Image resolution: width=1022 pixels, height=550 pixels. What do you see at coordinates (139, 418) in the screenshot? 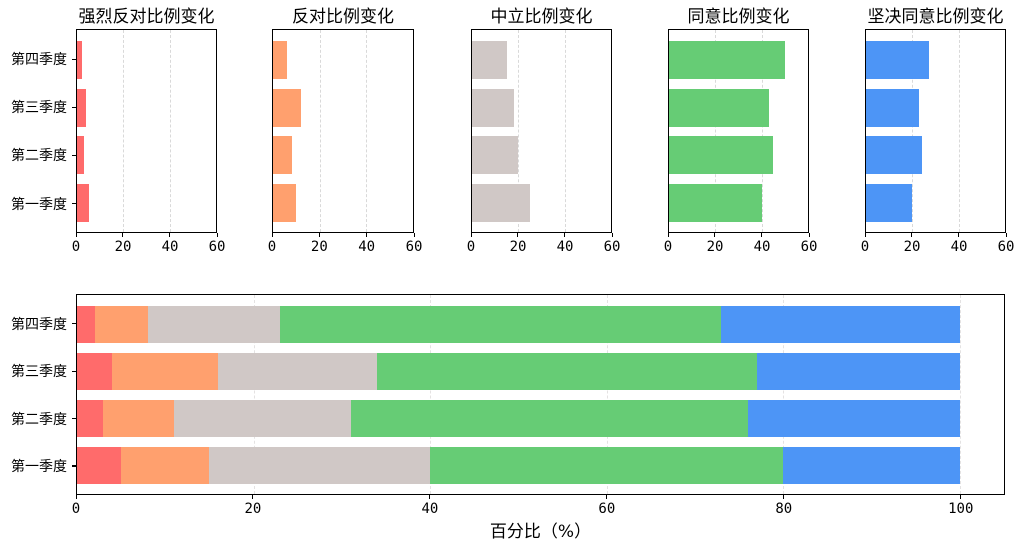
I see `bar-segment-反对-第二季度` at bounding box center [139, 418].